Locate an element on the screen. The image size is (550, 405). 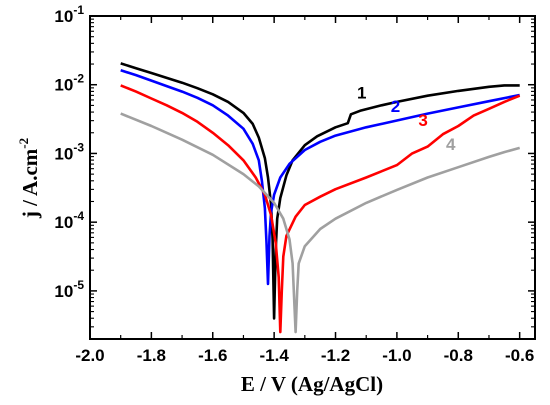
y-axis-title-exponent: -2 is located at coordinates (23, 143).